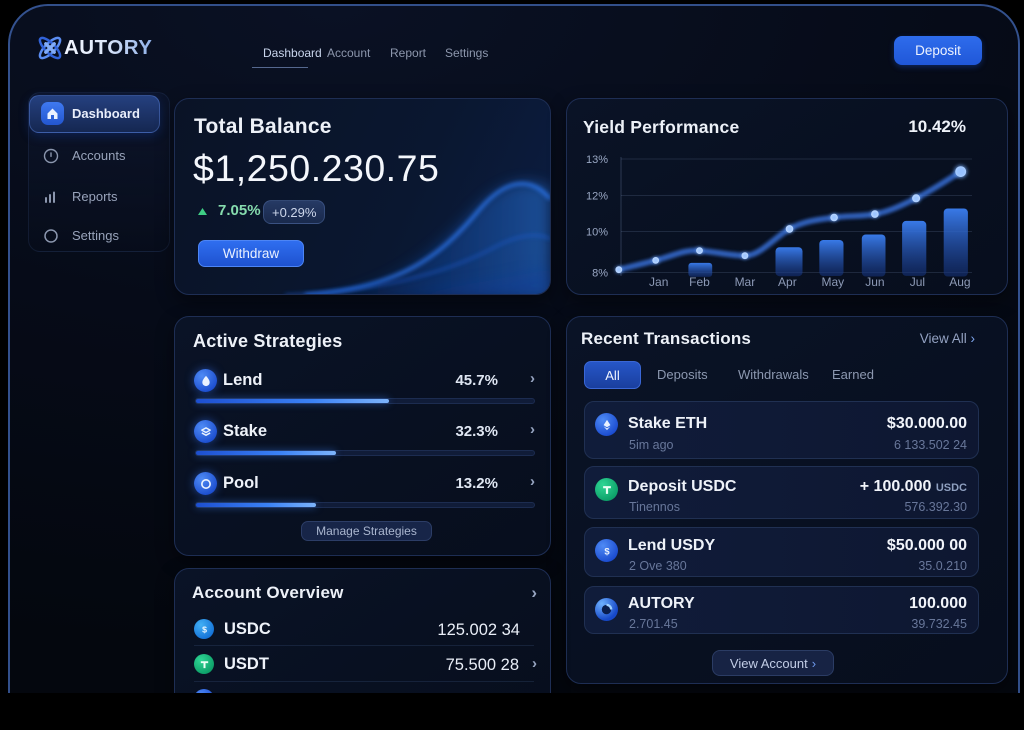  I want to click on svg-text: 10%, so click(597, 233).